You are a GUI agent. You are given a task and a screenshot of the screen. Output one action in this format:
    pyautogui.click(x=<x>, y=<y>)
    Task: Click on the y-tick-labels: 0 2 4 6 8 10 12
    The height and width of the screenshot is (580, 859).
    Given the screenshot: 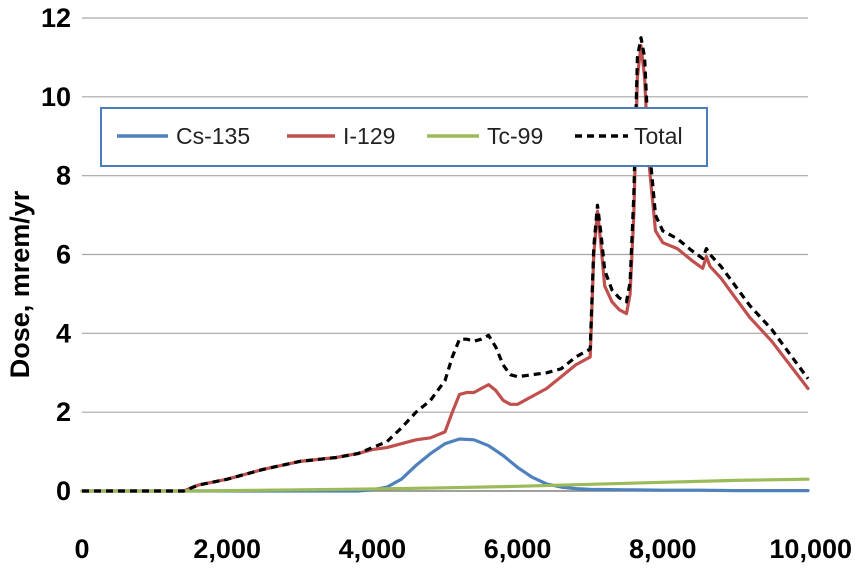 What is the action you would take?
    pyautogui.click(x=56, y=254)
    